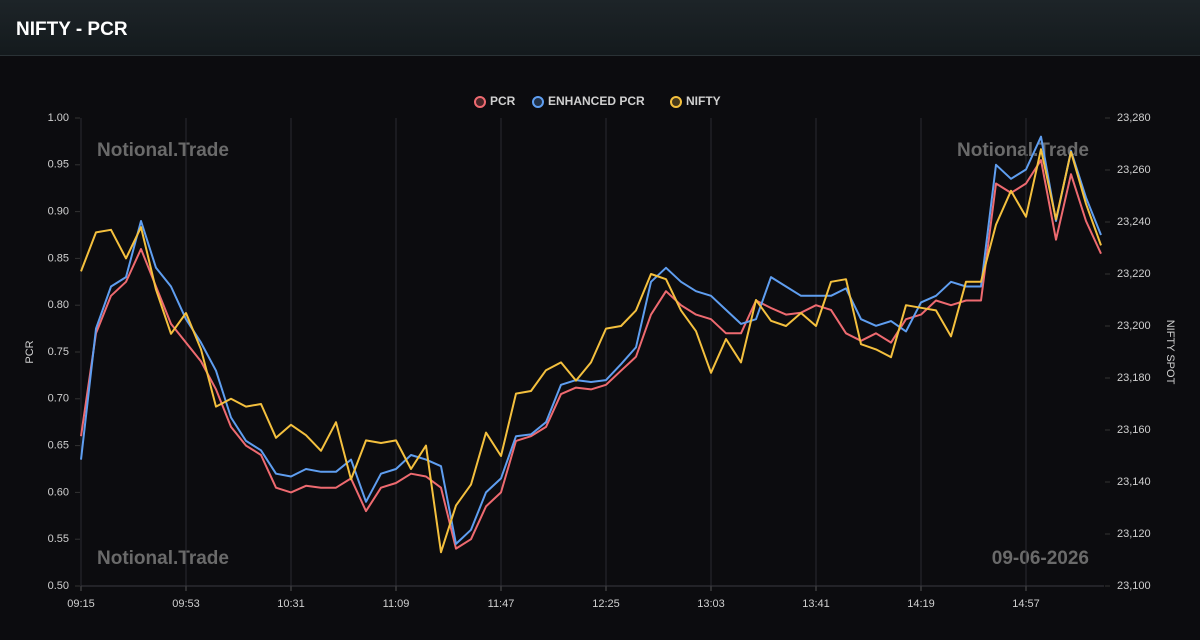  I want to click on legend-label: PCR, so click(503, 101).